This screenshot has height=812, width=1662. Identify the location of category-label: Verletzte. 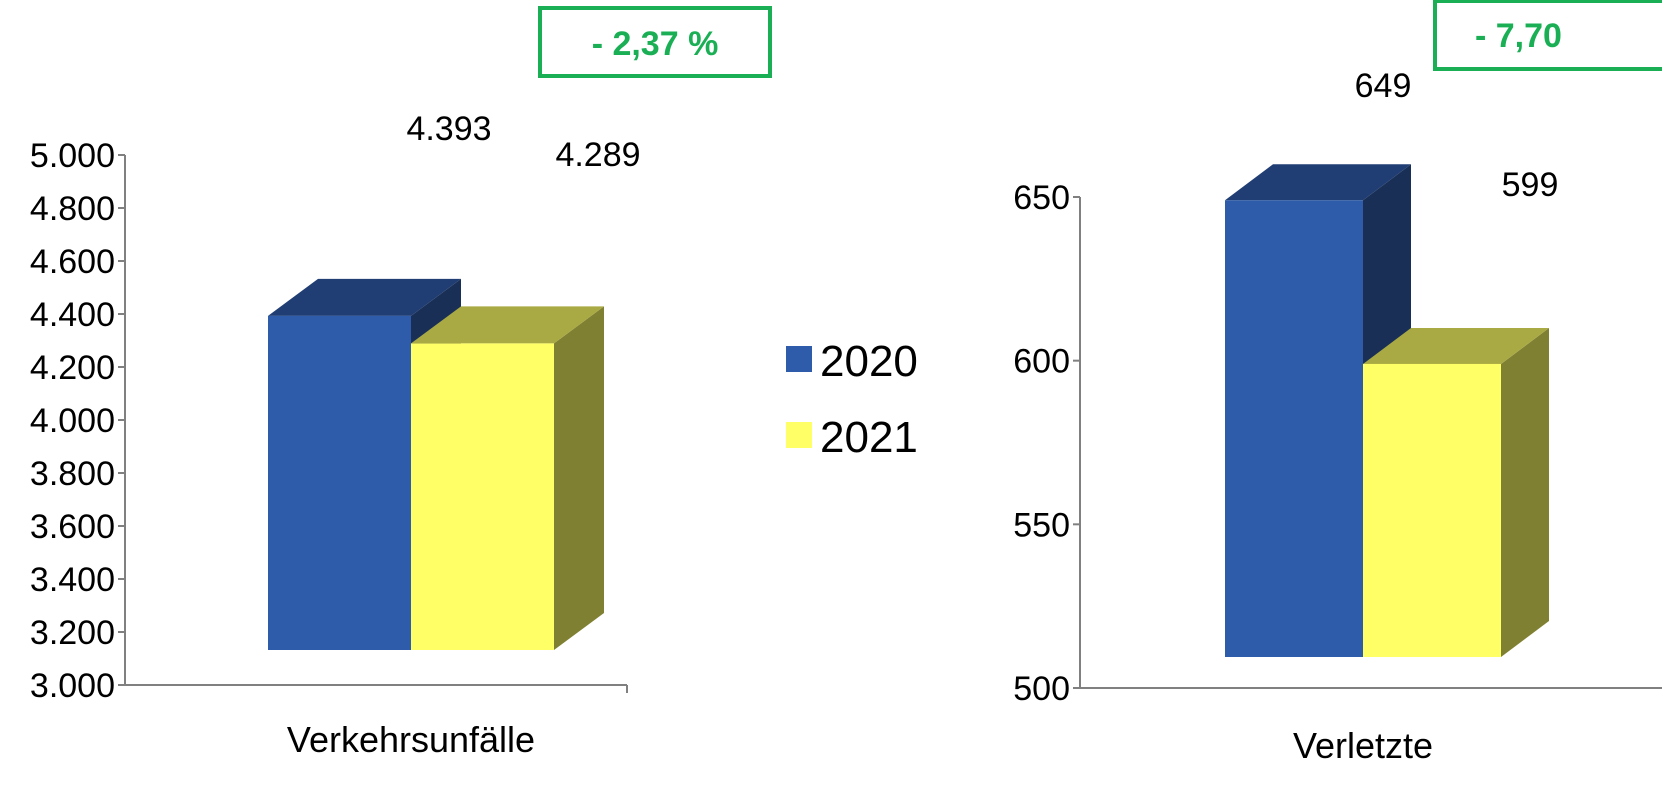
(1363, 745).